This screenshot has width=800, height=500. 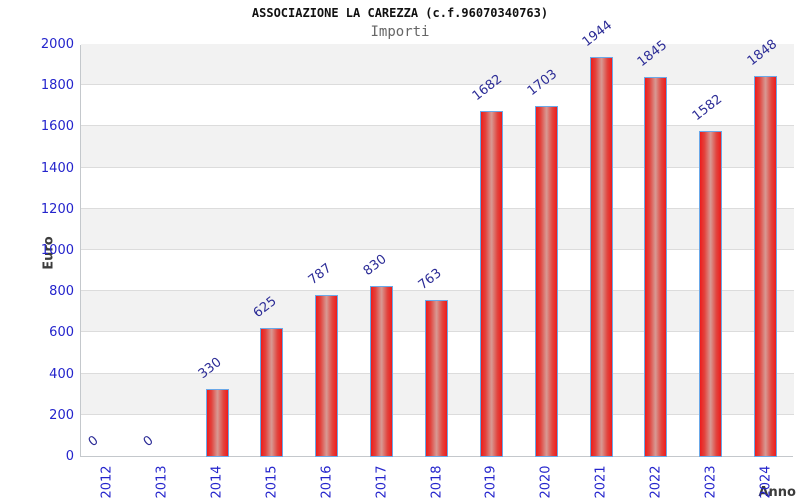 I want to click on y-tick-label: 1400, so click(x=57, y=168).